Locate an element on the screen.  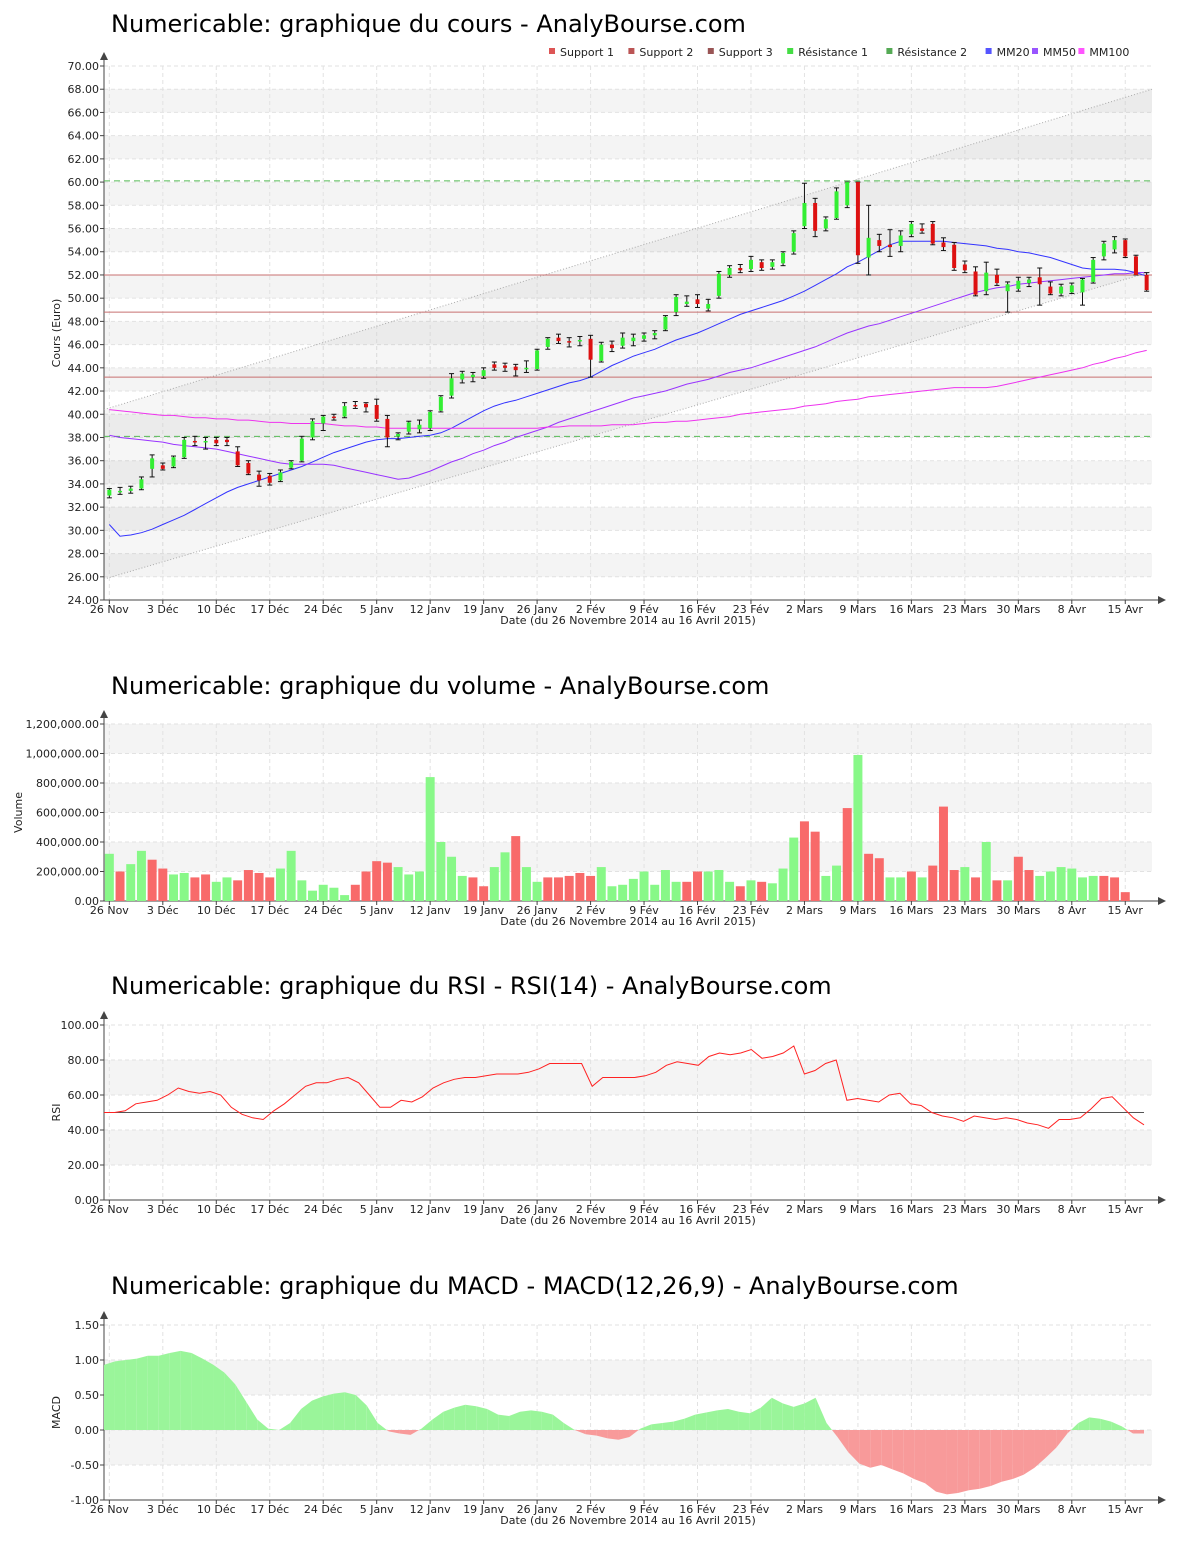
legend-label: Résistance 1 is located at coordinates (833, 52).